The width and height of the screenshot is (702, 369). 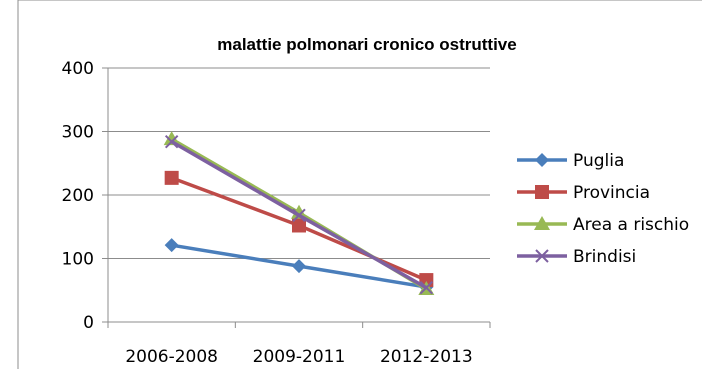 I want to click on y-tick-label: 300, so click(x=78, y=133).